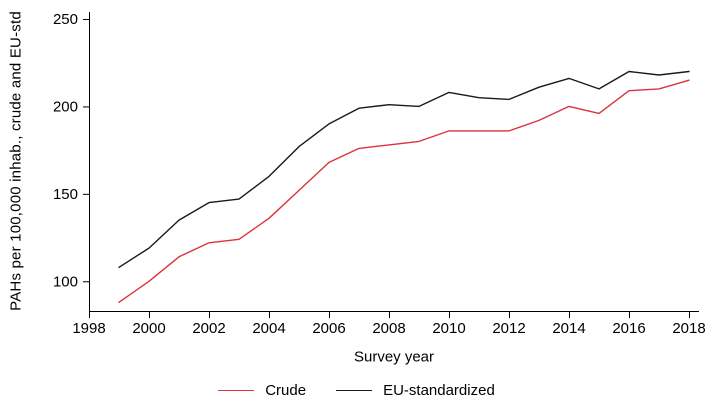 Image resolution: width=713 pixels, height=406 pixels. What do you see at coordinates (628, 328) in the screenshot?
I see `x-tick-label: 2016` at bounding box center [628, 328].